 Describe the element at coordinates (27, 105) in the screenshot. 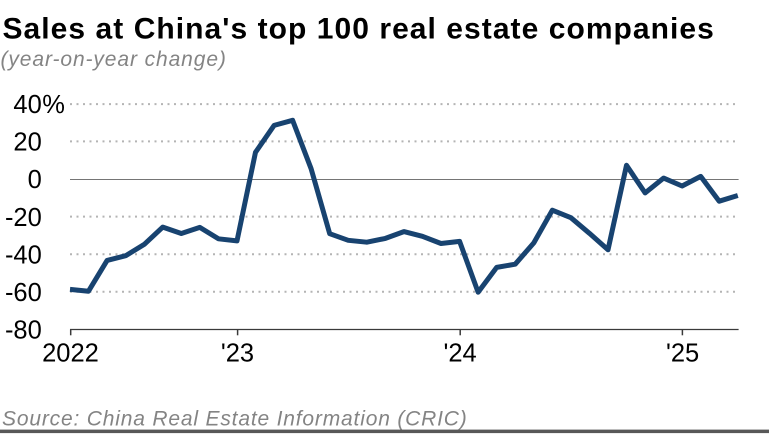

I see `svg-text: 40` at that location.